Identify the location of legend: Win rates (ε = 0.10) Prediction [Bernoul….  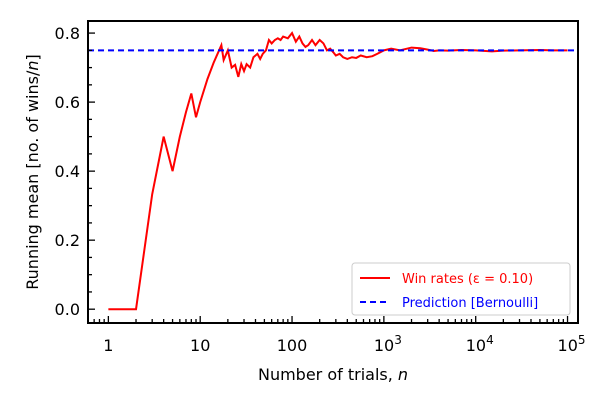
(461, 289).